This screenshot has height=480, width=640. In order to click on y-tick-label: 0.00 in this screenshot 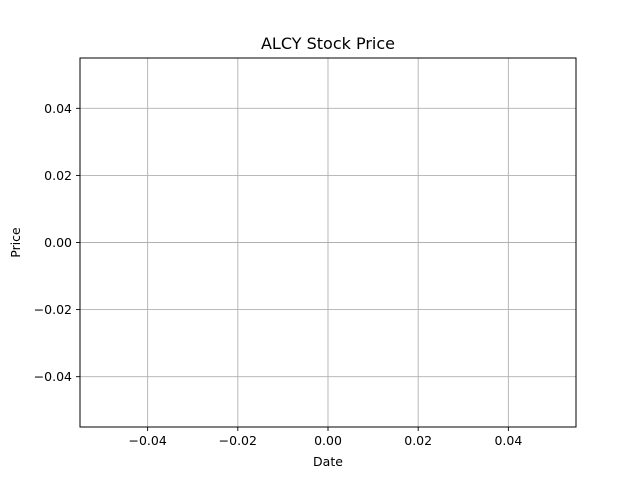, I will do `click(58, 242)`.